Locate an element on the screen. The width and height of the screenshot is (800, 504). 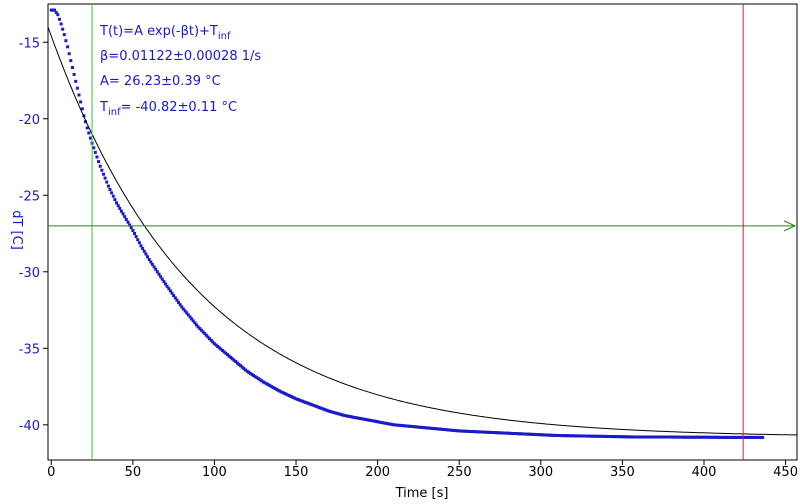
y-tick-label: -30 is located at coordinates (29, 273).